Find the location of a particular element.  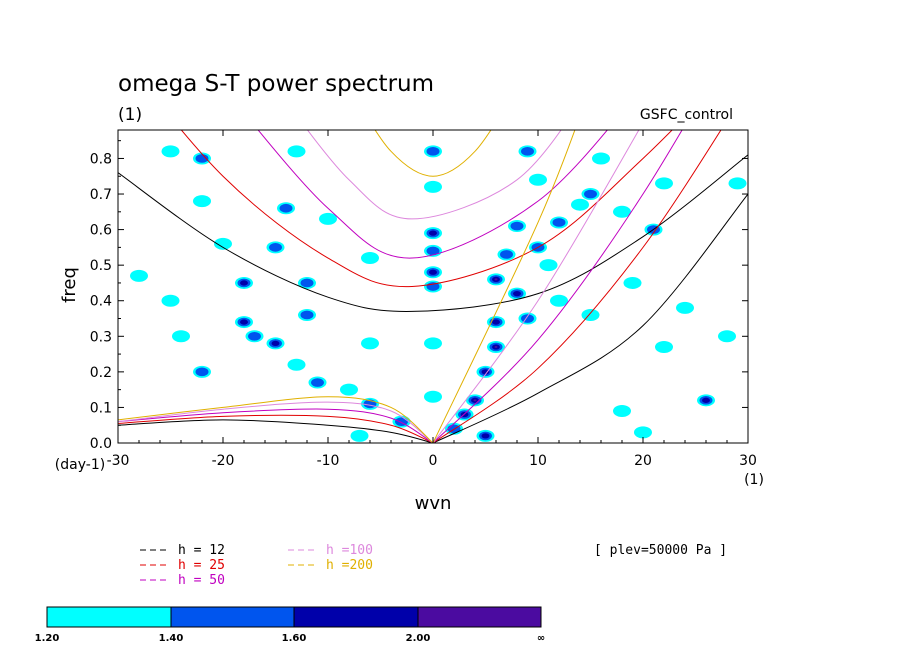

er-curve-h25 is located at coordinates (276, 428).